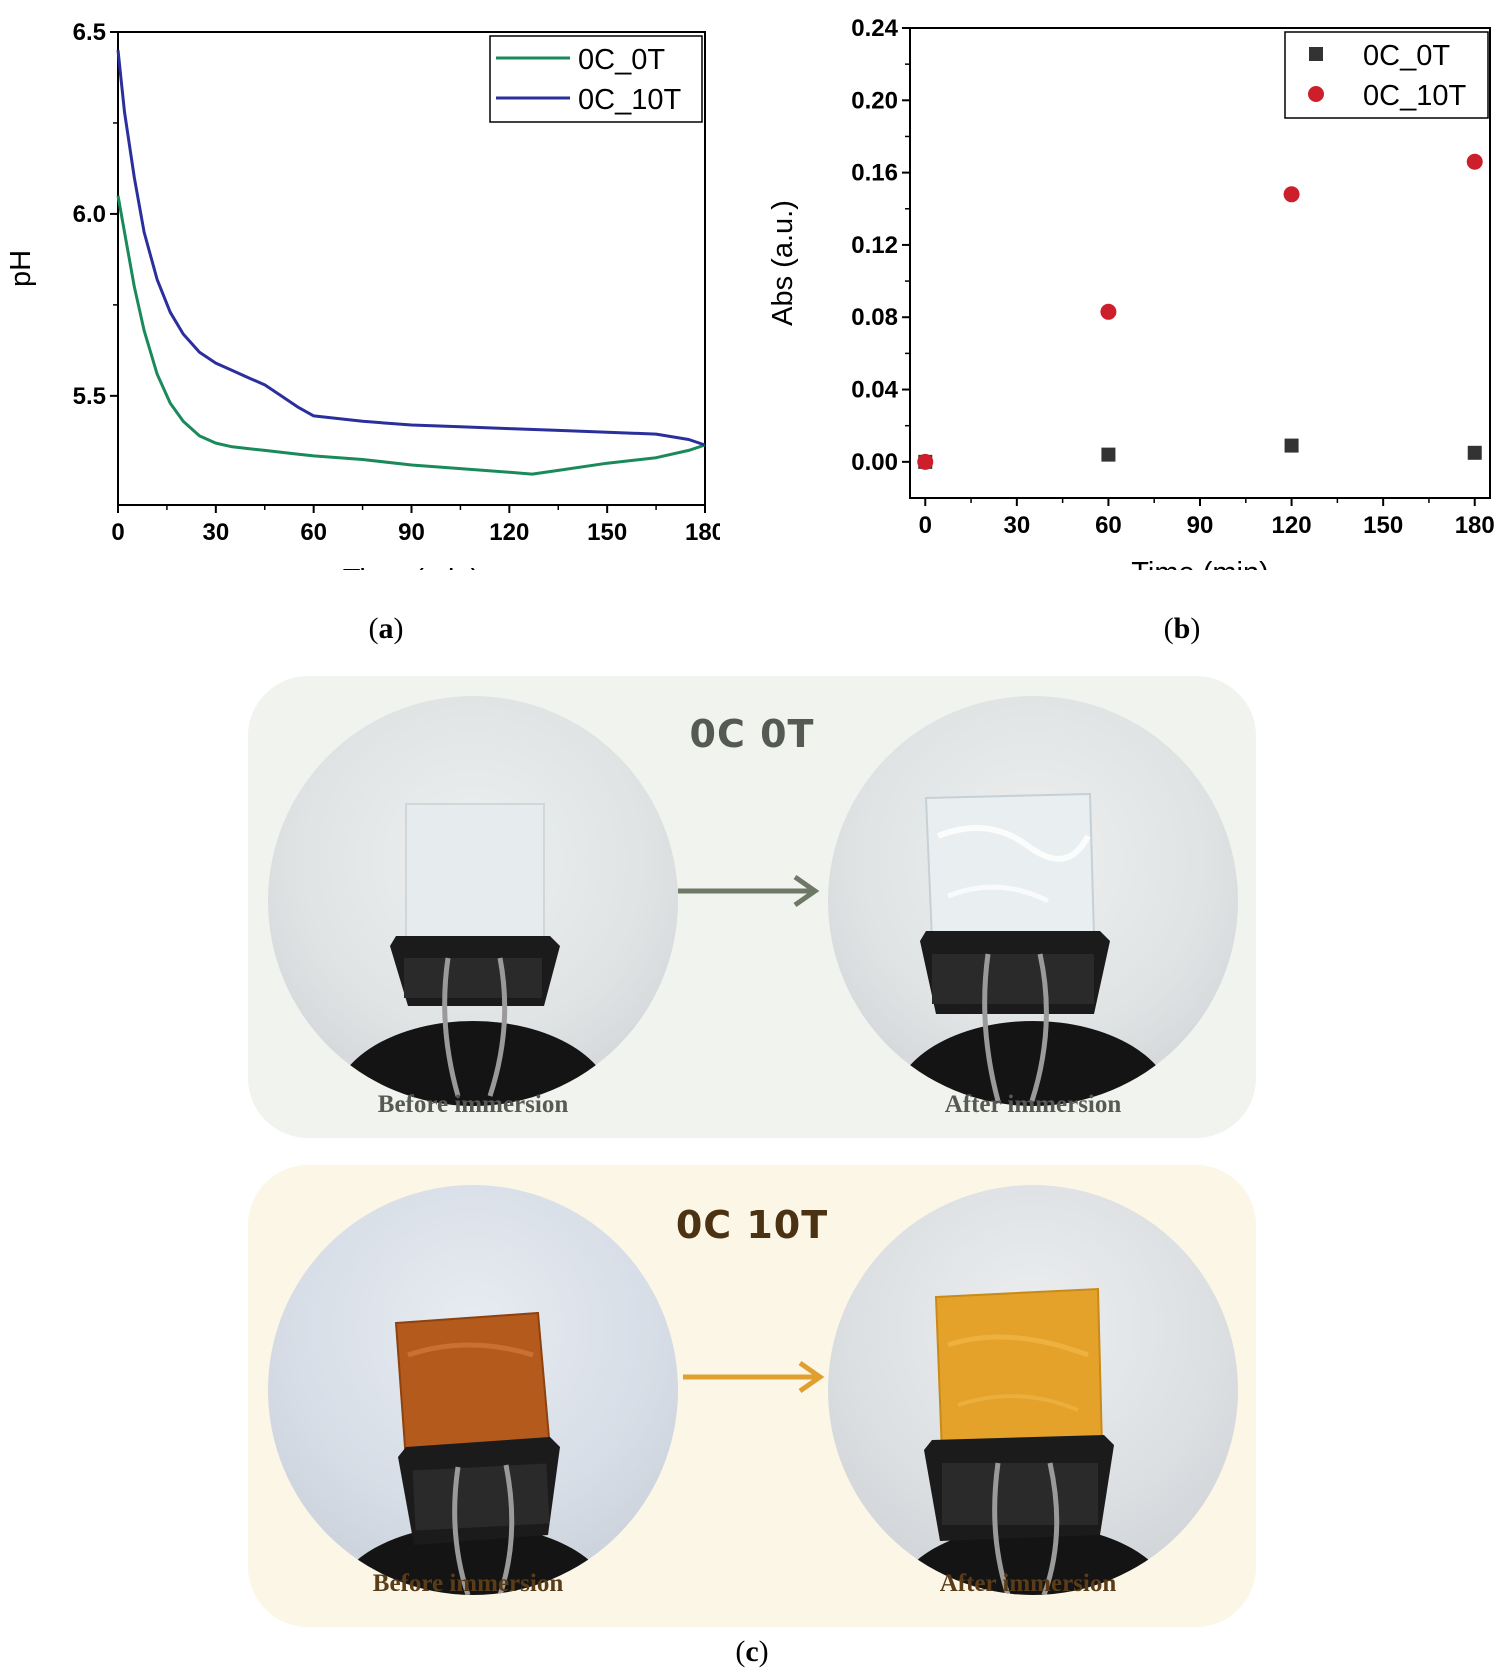  I want to click on y-axis-label: pH, so click(21, 268).